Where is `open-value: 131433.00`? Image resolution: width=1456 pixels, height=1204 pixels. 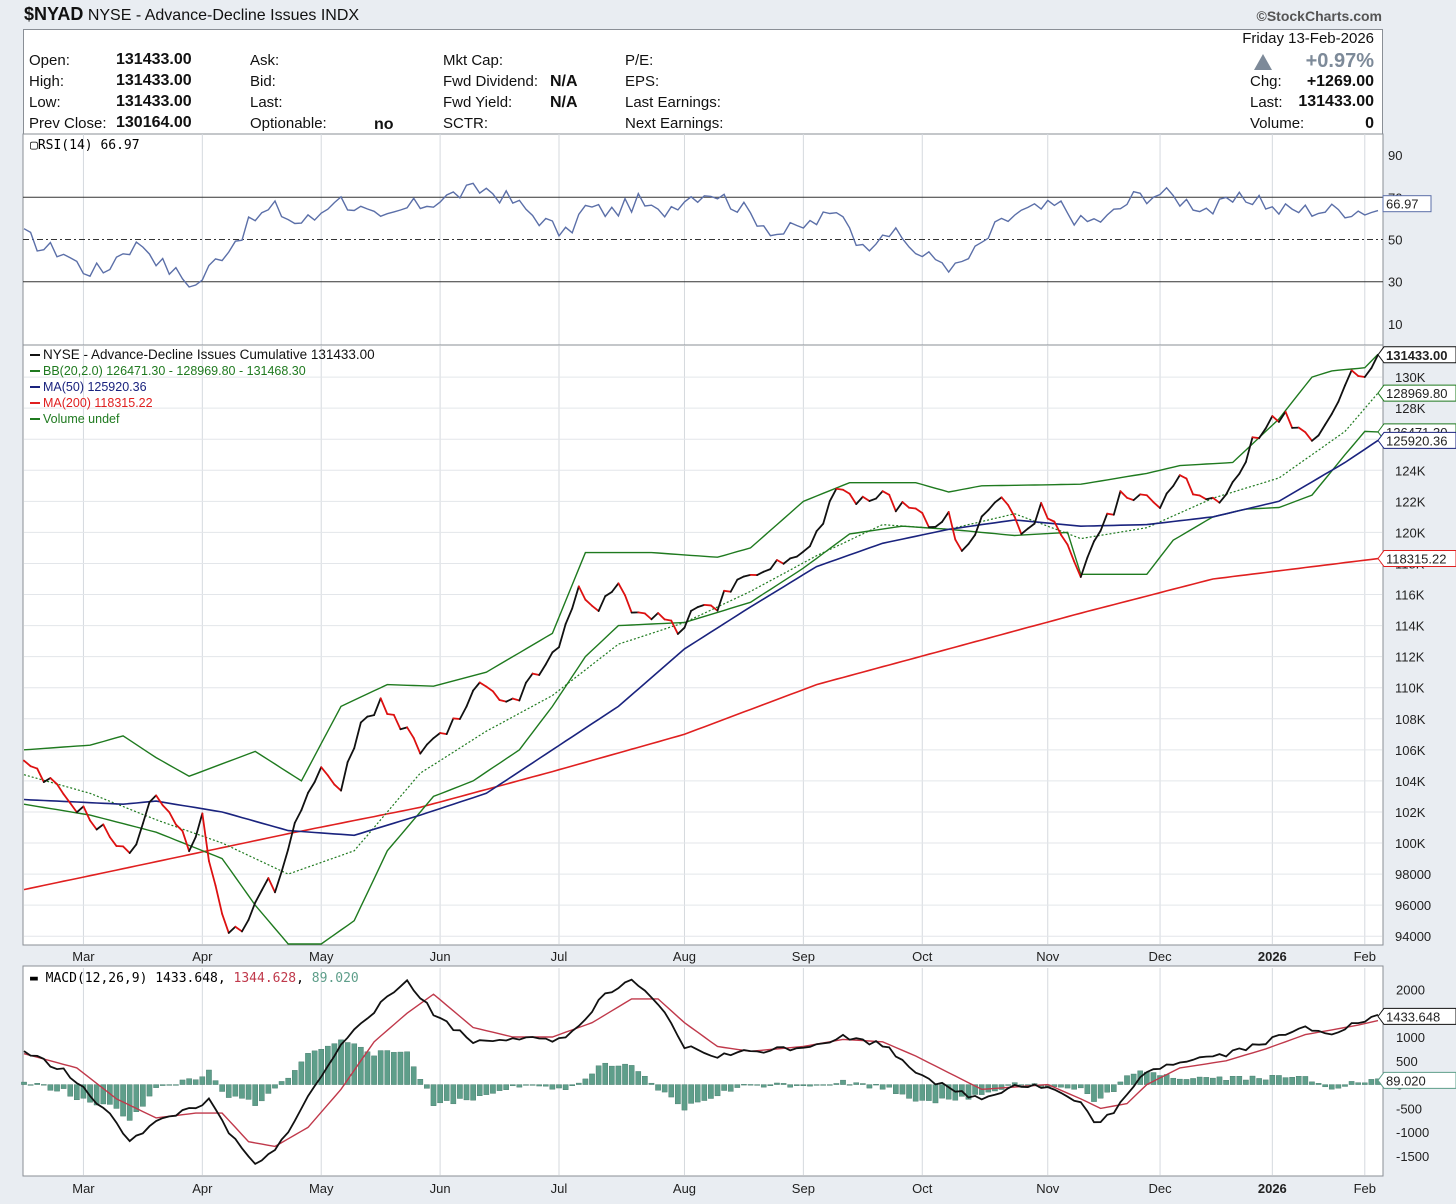
open-value: 131433.00 is located at coordinates (154, 59).